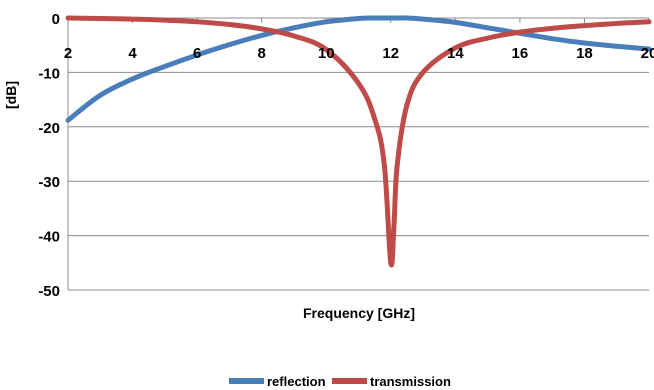 The width and height of the screenshot is (654, 390). Describe the element at coordinates (296, 381) in the screenshot. I see `legend-label-reflection: reflection` at that location.